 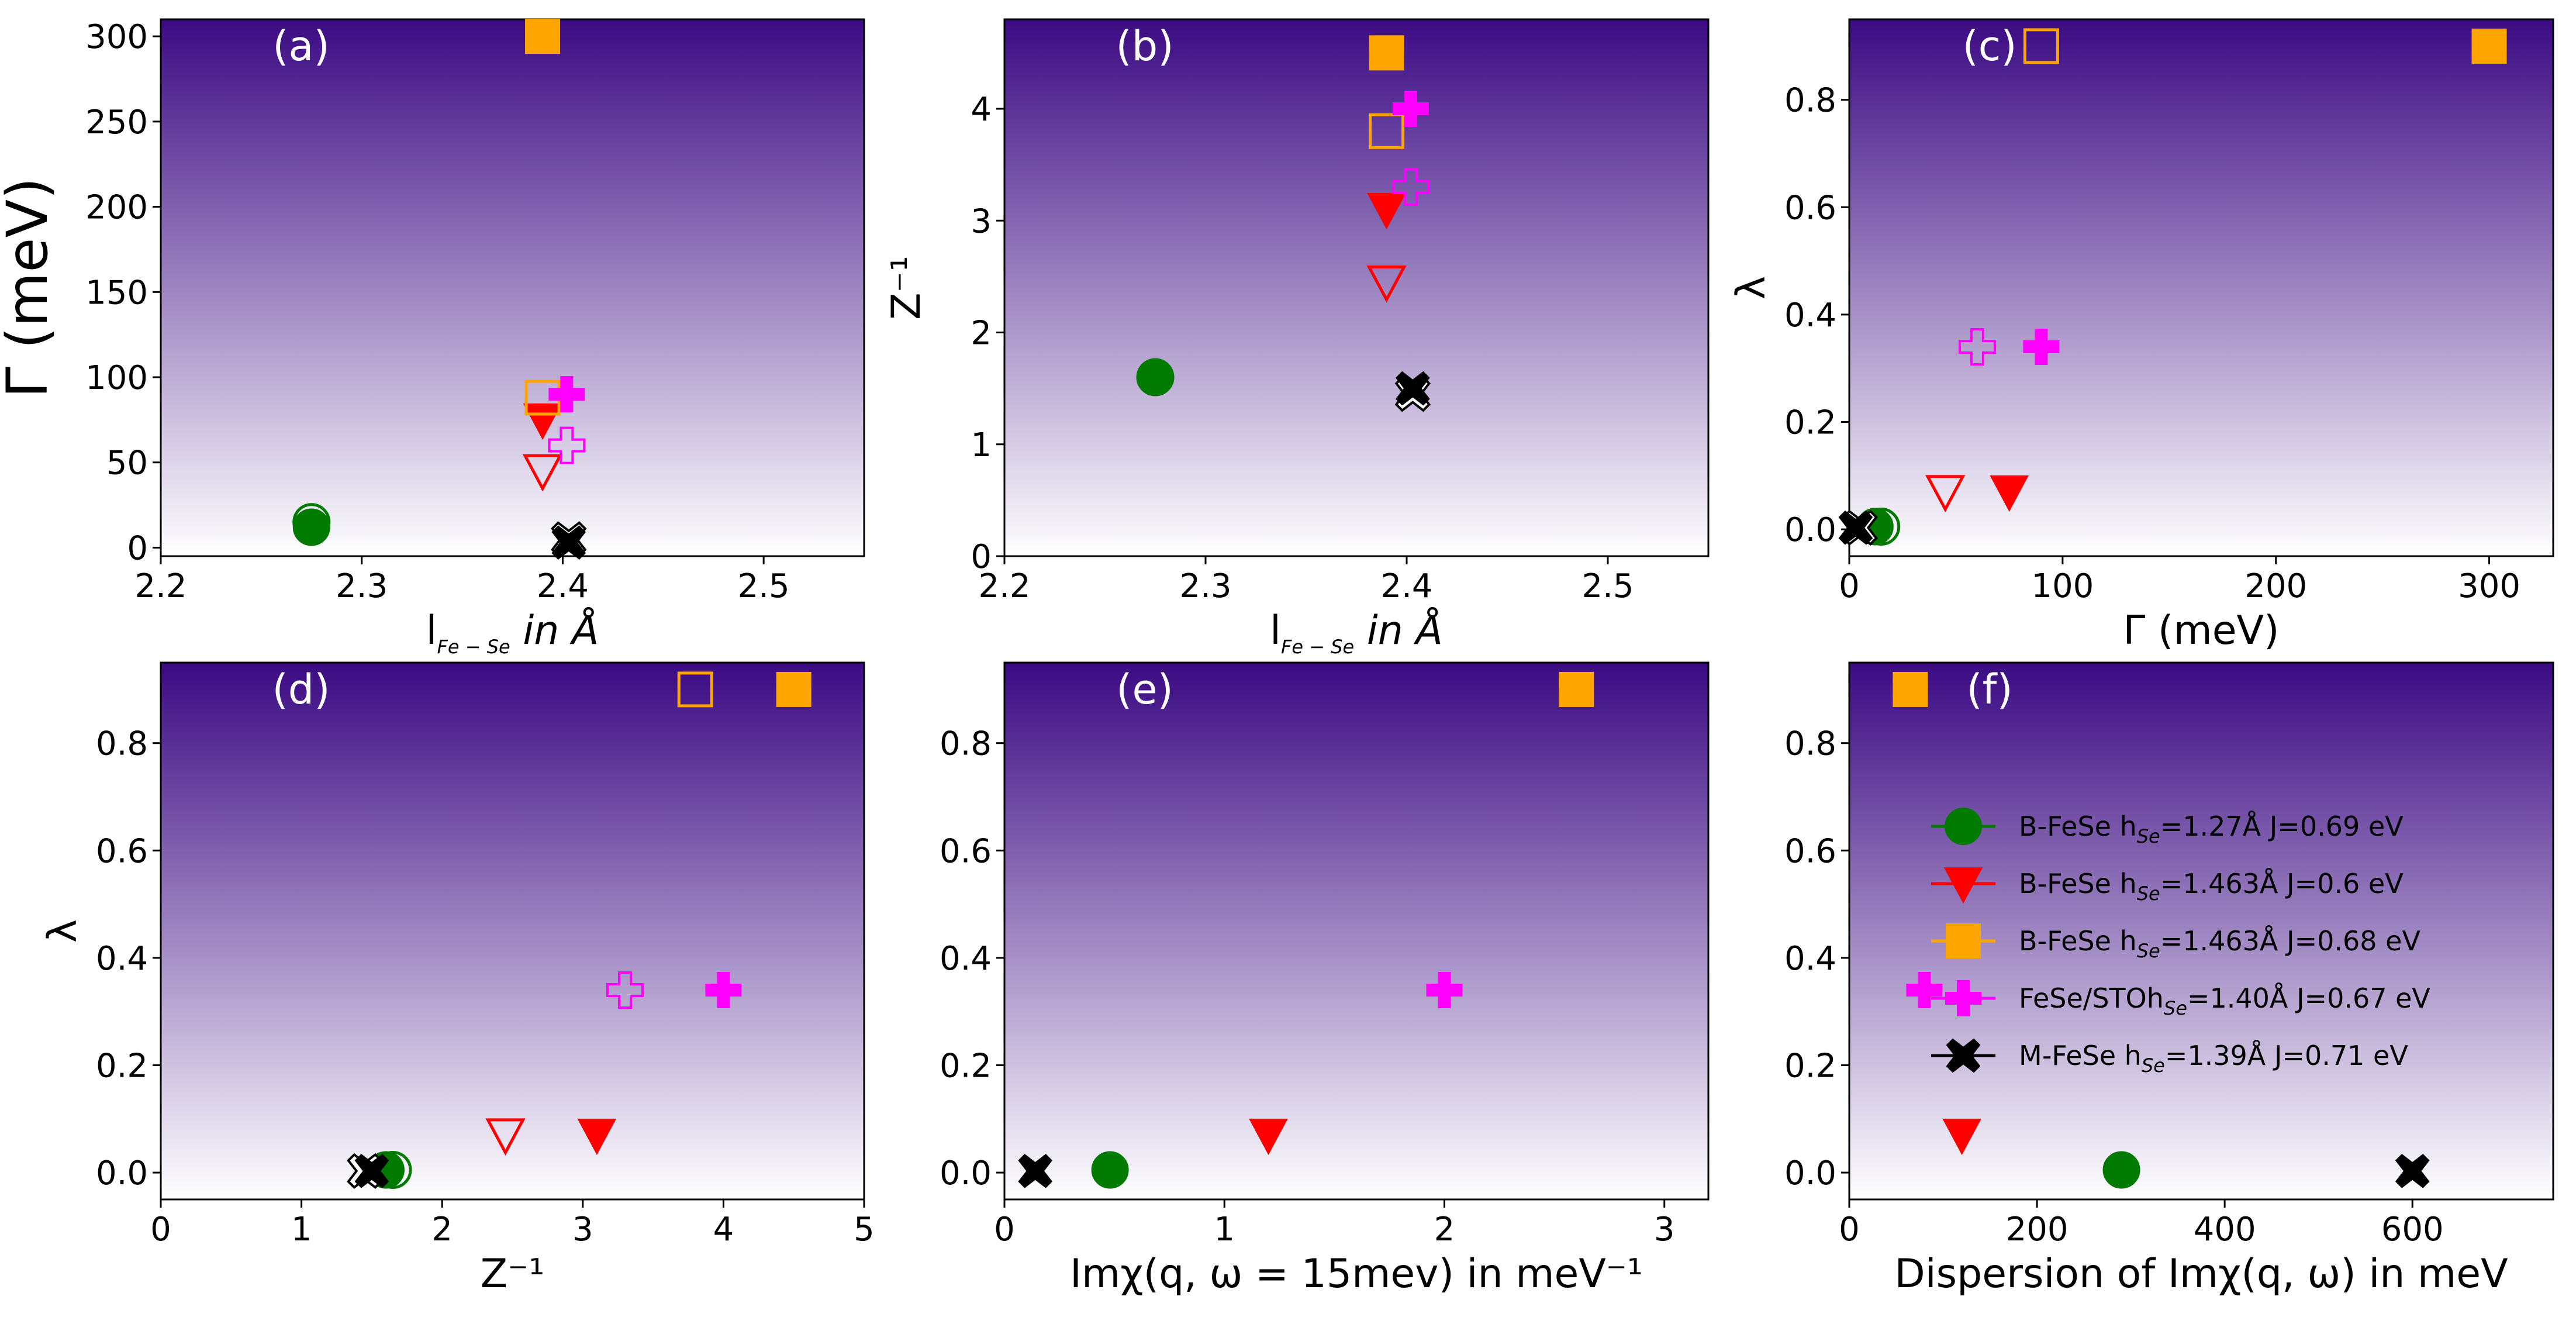 What do you see at coordinates (1004, 586) in the screenshot?
I see `x-tick-label: 2.2` at bounding box center [1004, 586].